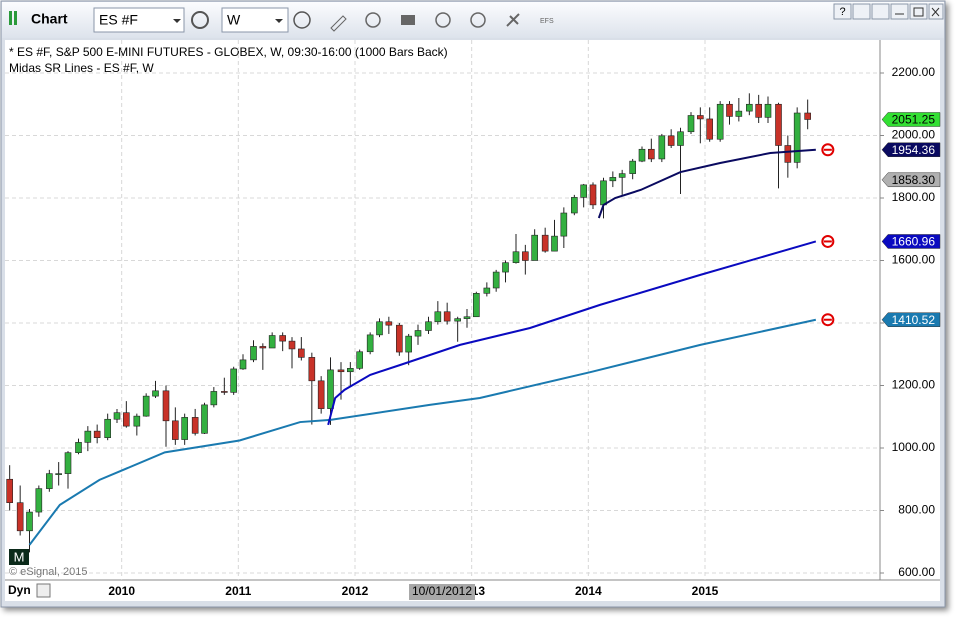  I want to click on interval: W, so click(234, 20).